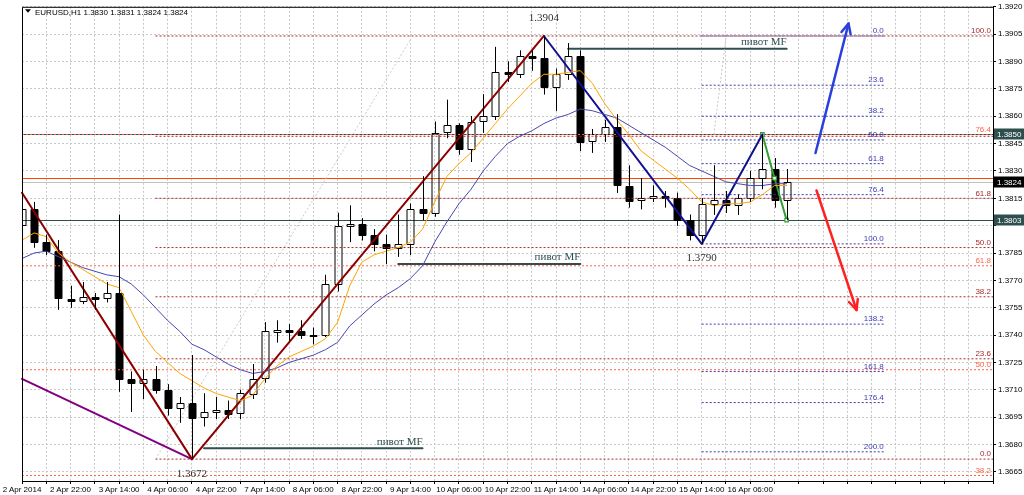  I want to click on x-tick-label: 8 Apr 22:00, so click(362, 489).